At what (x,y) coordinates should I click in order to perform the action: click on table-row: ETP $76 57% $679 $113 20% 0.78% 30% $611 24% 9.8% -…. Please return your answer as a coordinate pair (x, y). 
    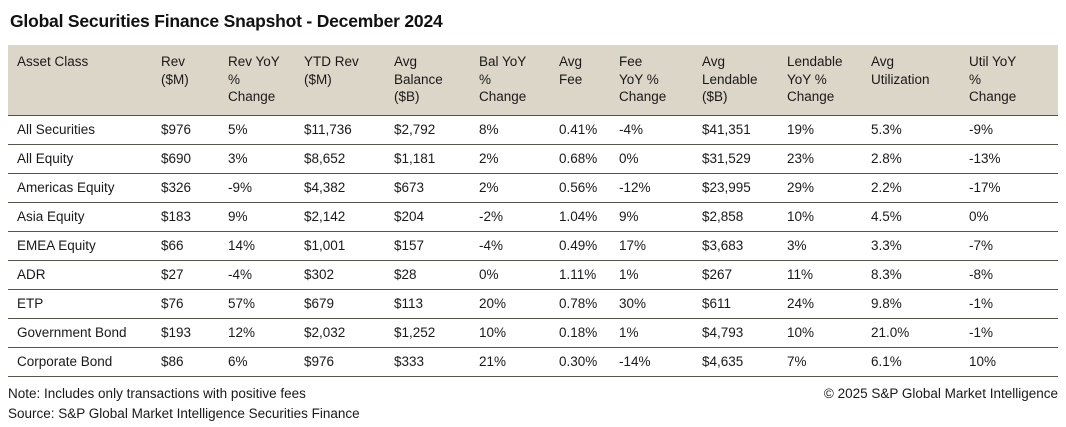
    Looking at the image, I should click on (533, 304).